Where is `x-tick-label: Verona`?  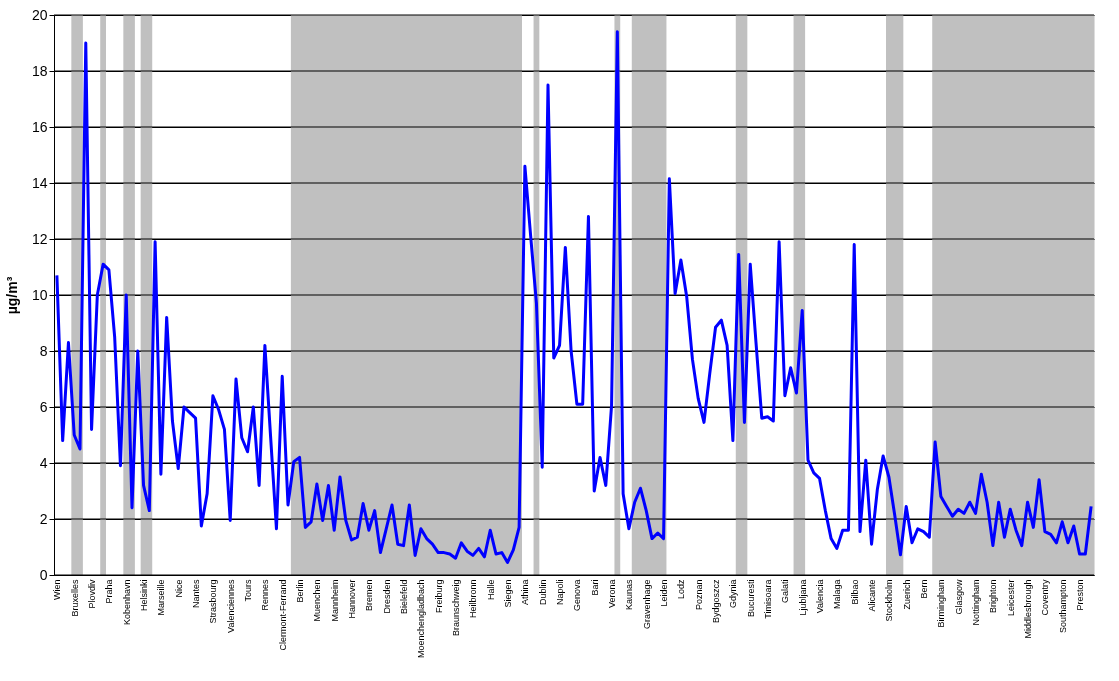 x-tick-label: Verona is located at coordinates (612, 594).